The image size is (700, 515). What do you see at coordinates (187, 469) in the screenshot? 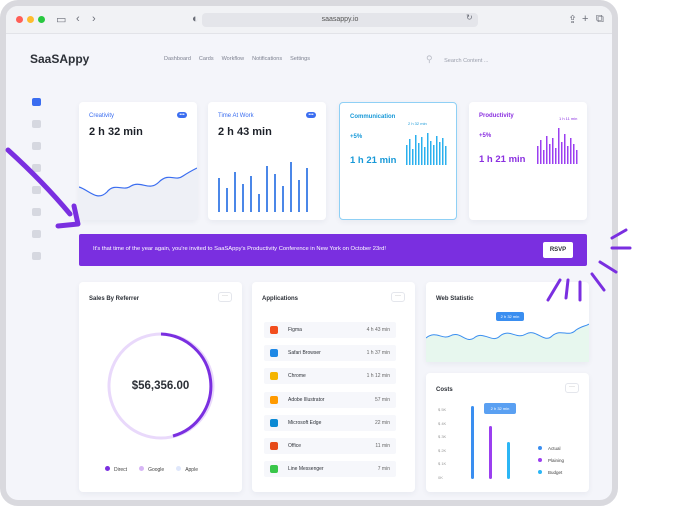
I see `legend-item: Apple` at bounding box center [187, 469].